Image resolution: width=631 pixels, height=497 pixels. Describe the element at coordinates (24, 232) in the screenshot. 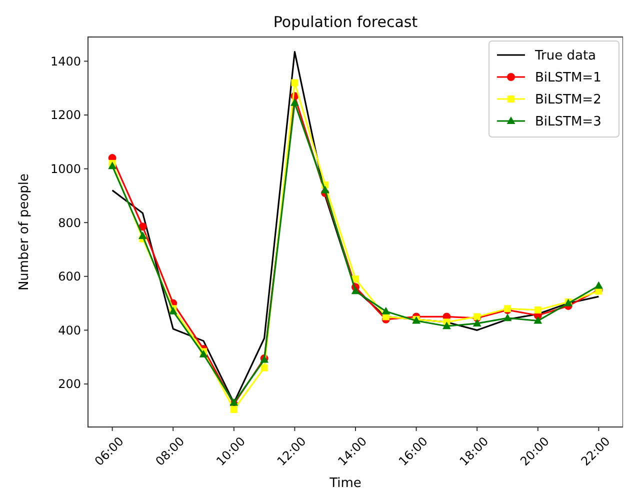

I see `y-axis-title: Number of people` at that location.